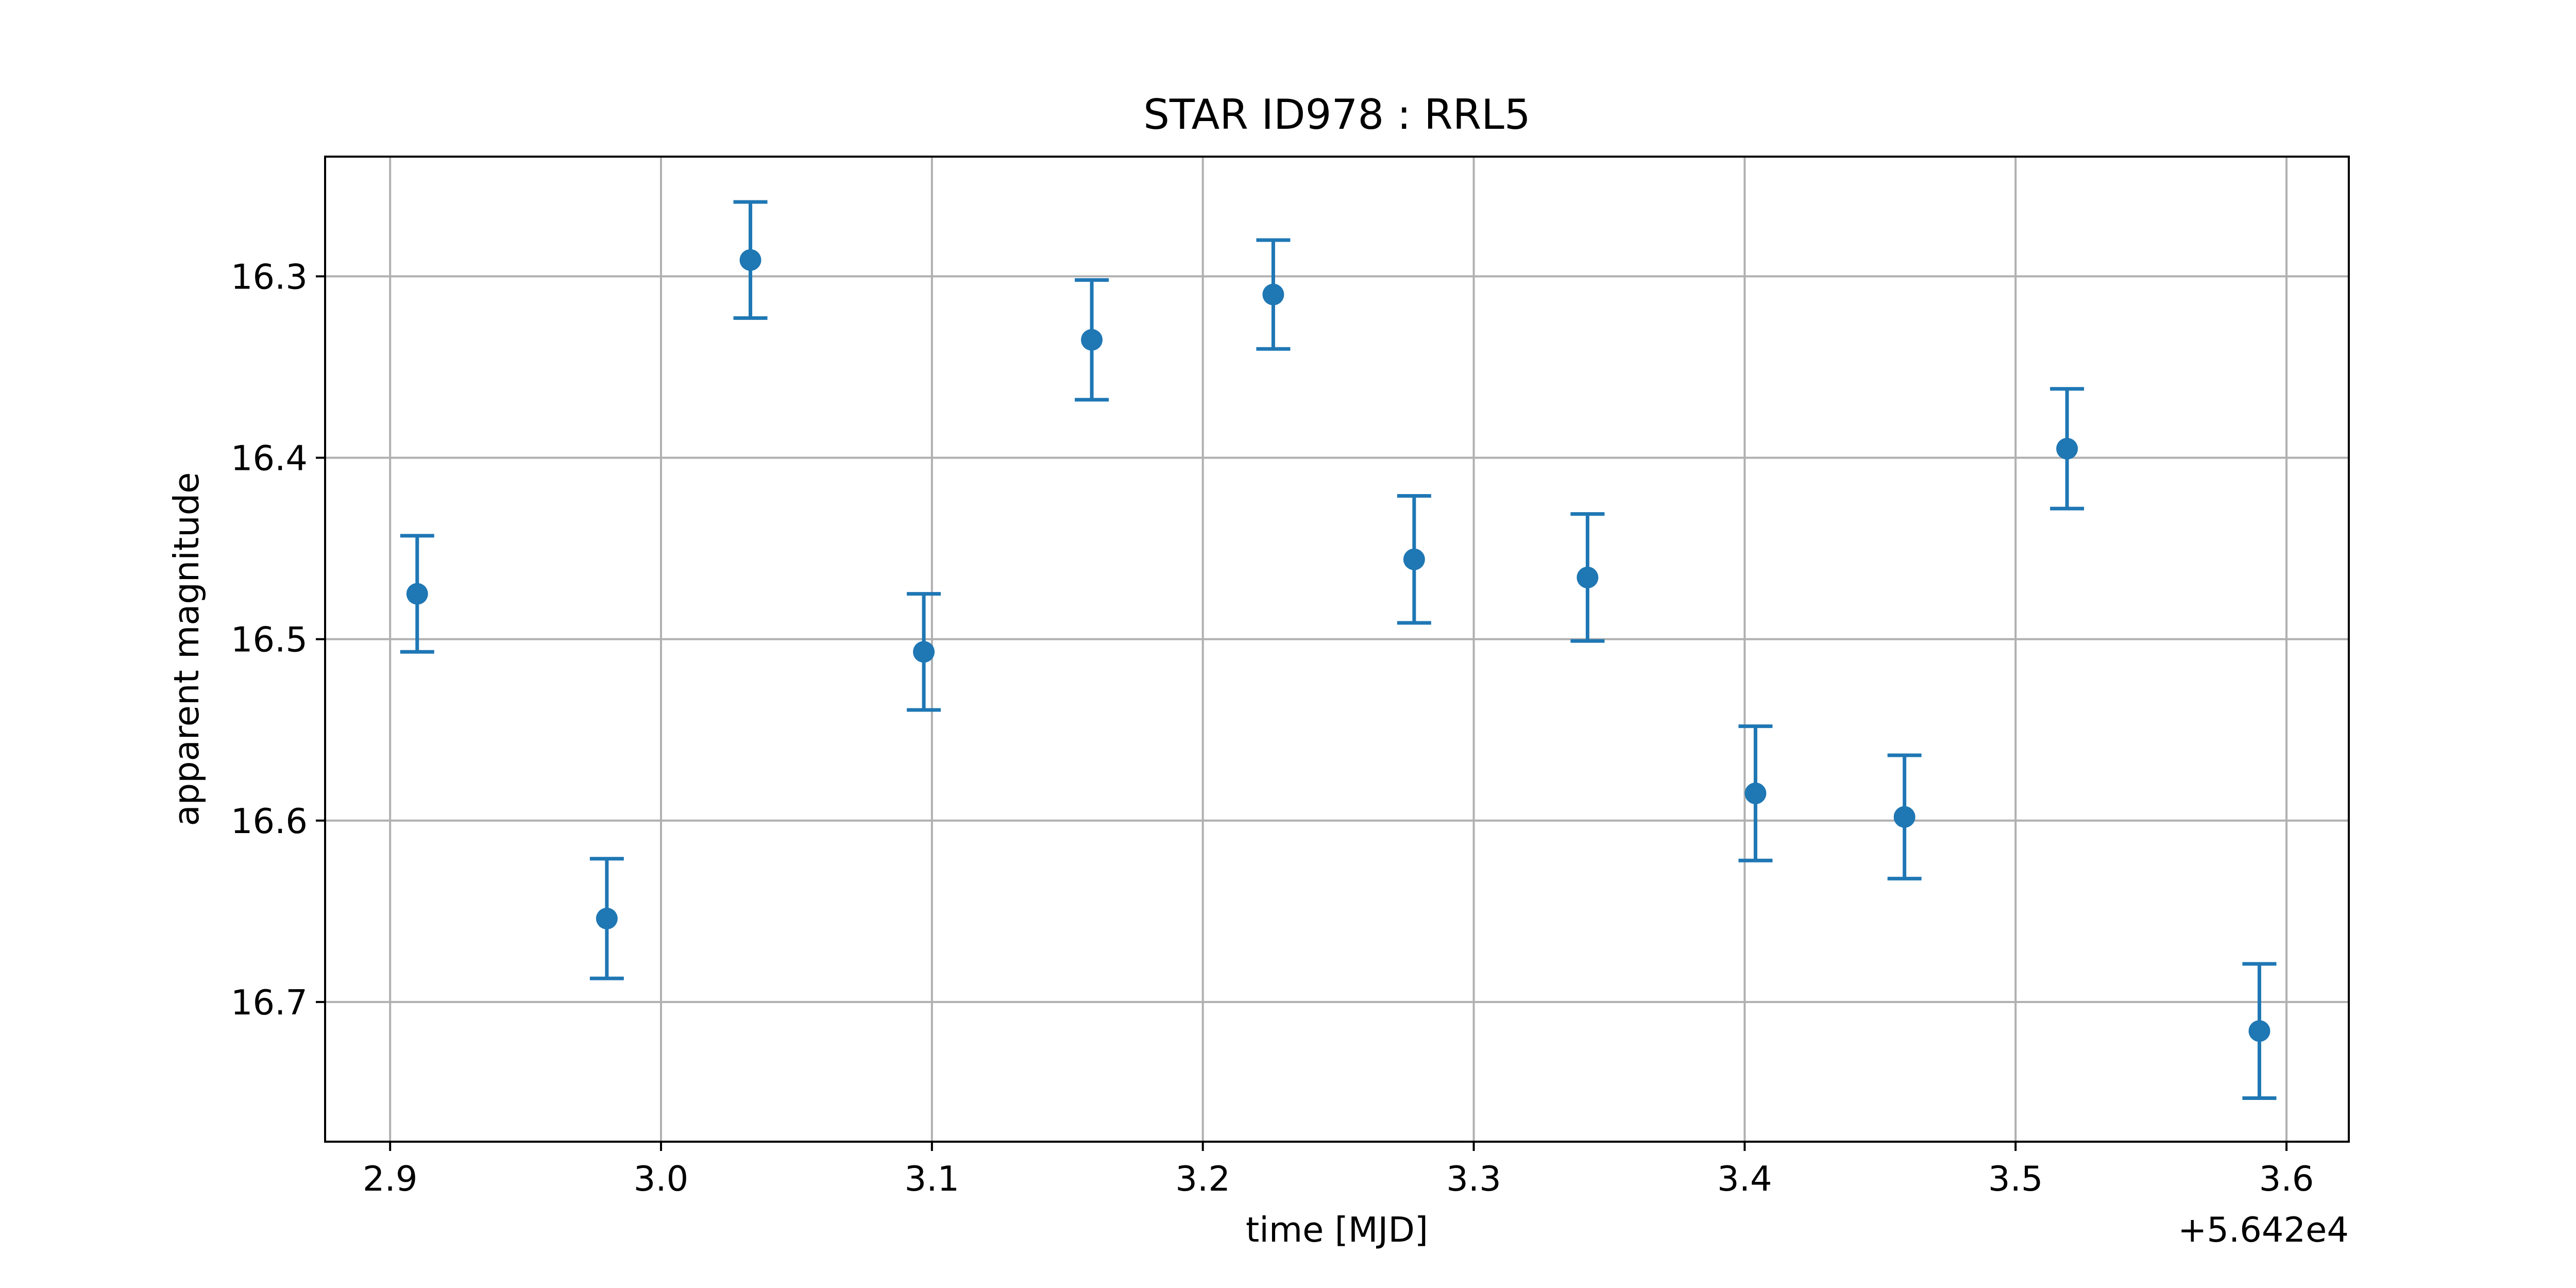 The width and height of the screenshot is (2576, 1288). What do you see at coordinates (269, 821) in the screenshot?
I see `y-tick-label: 16.6` at bounding box center [269, 821].